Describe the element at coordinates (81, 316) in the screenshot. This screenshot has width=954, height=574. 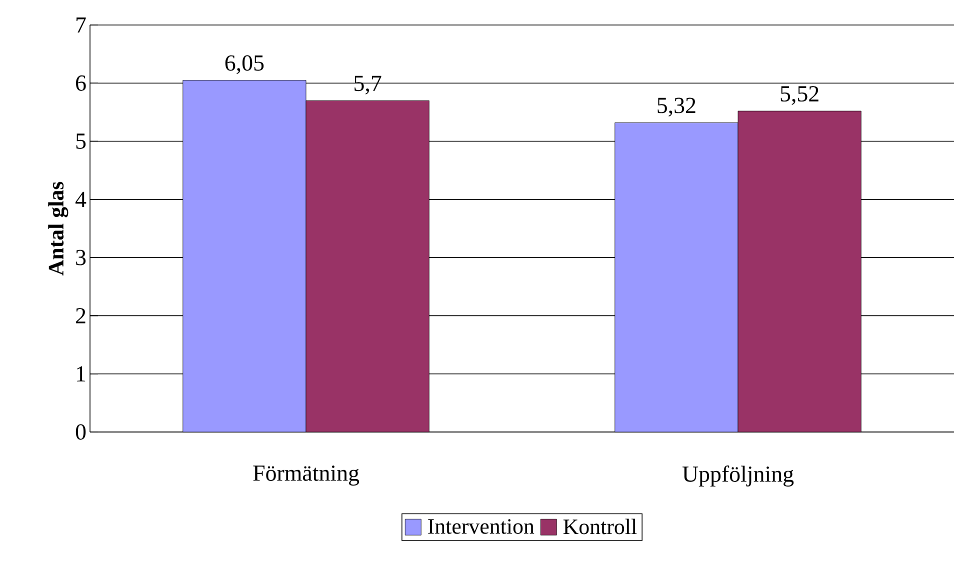
I see `y-tick-label: 2` at that location.